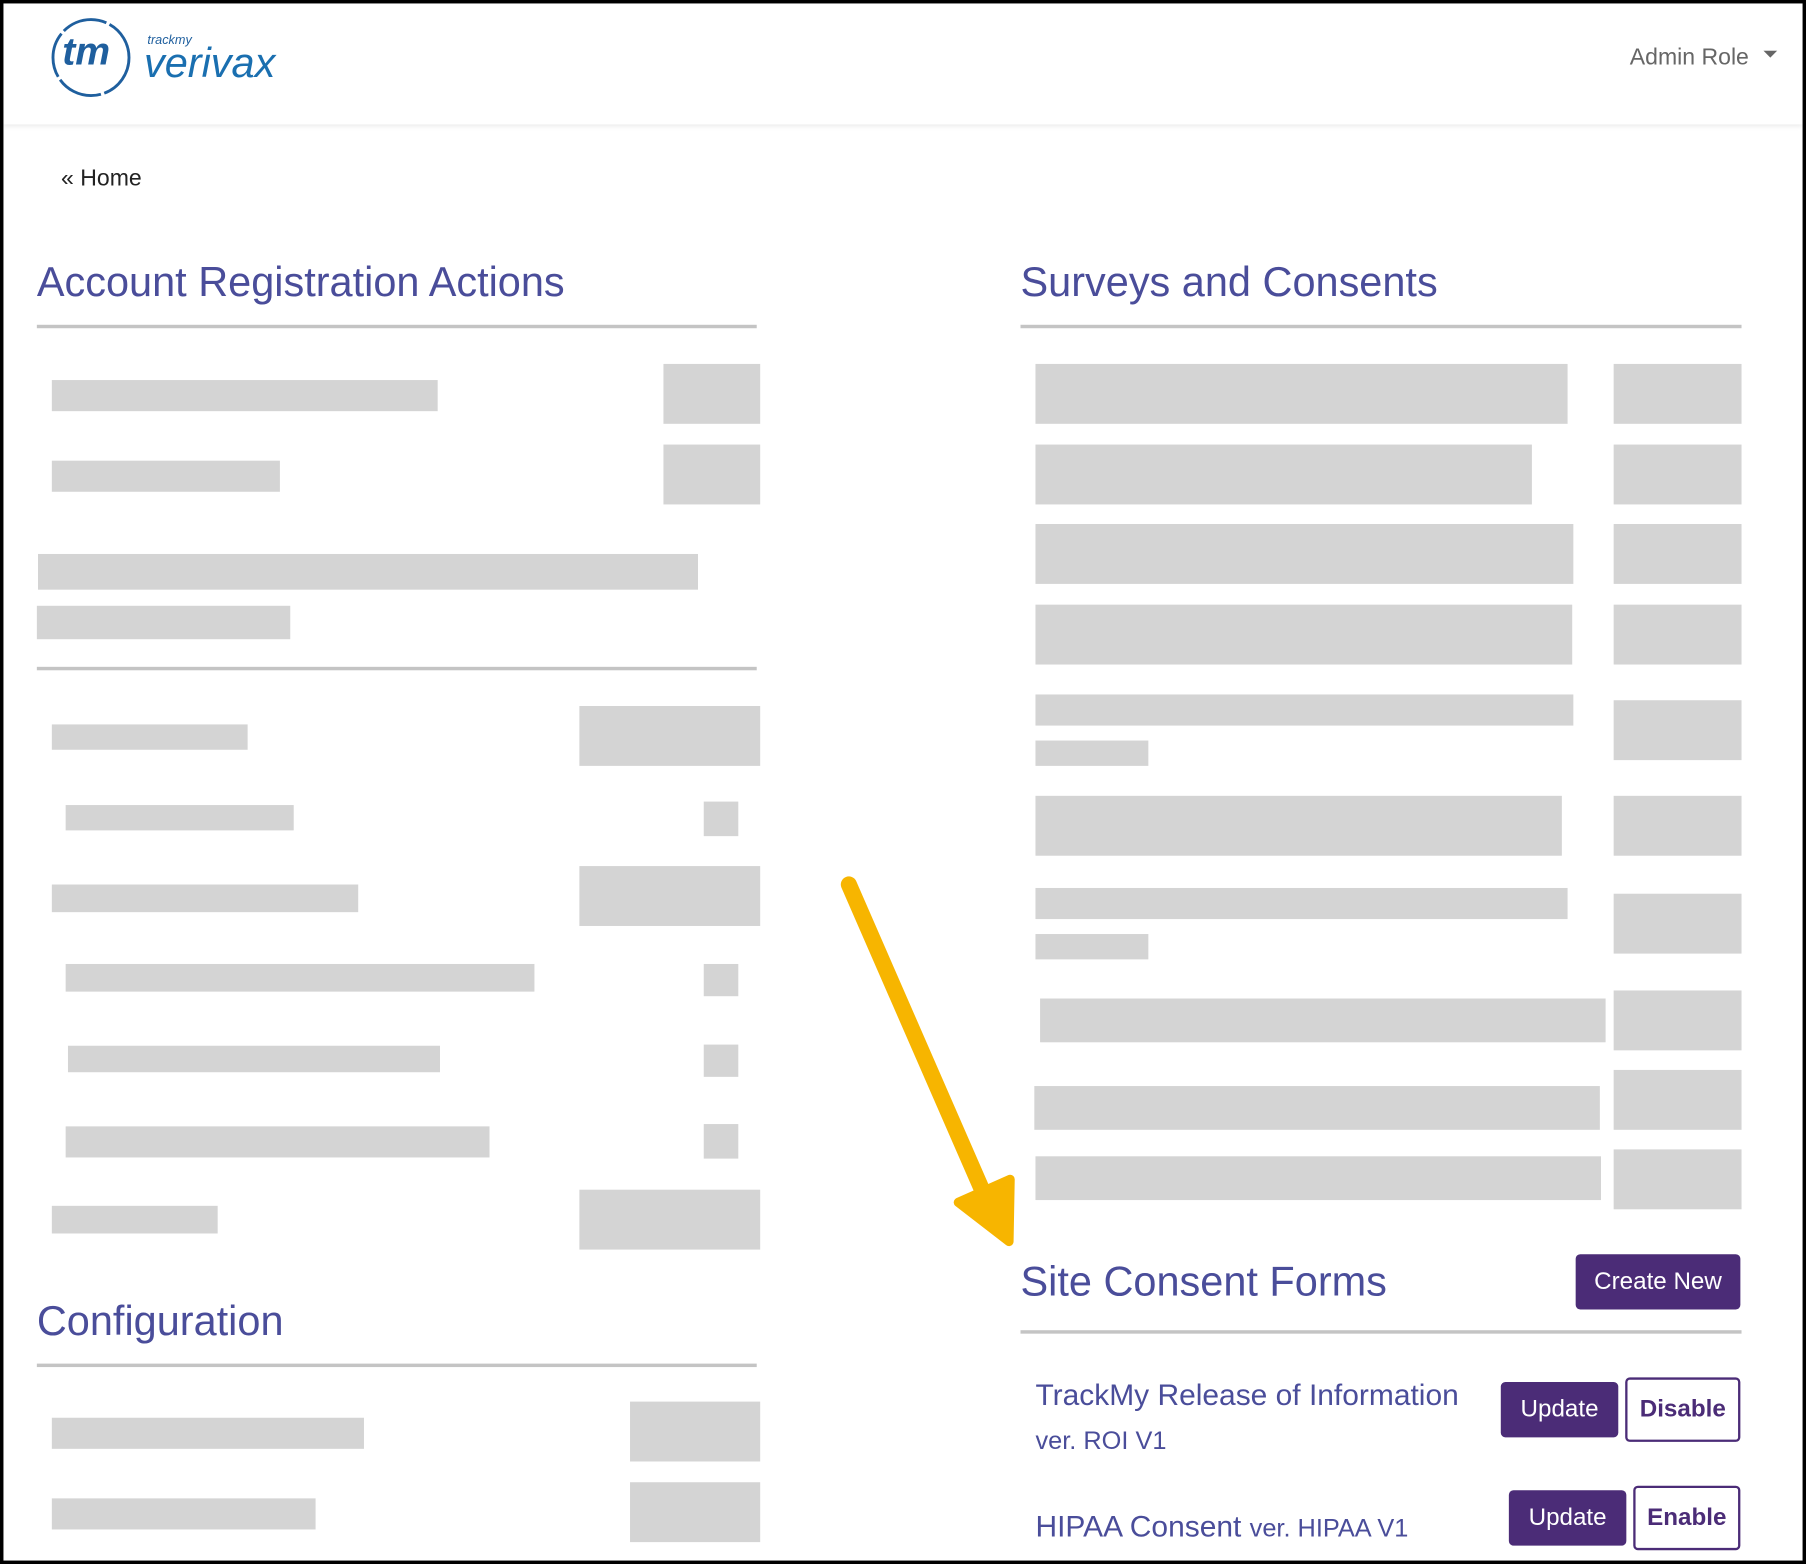 This screenshot has height=1564, width=1806. What do you see at coordinates (903, 64) in the screenshot?
I see `header` at bounding box center [903, 64].